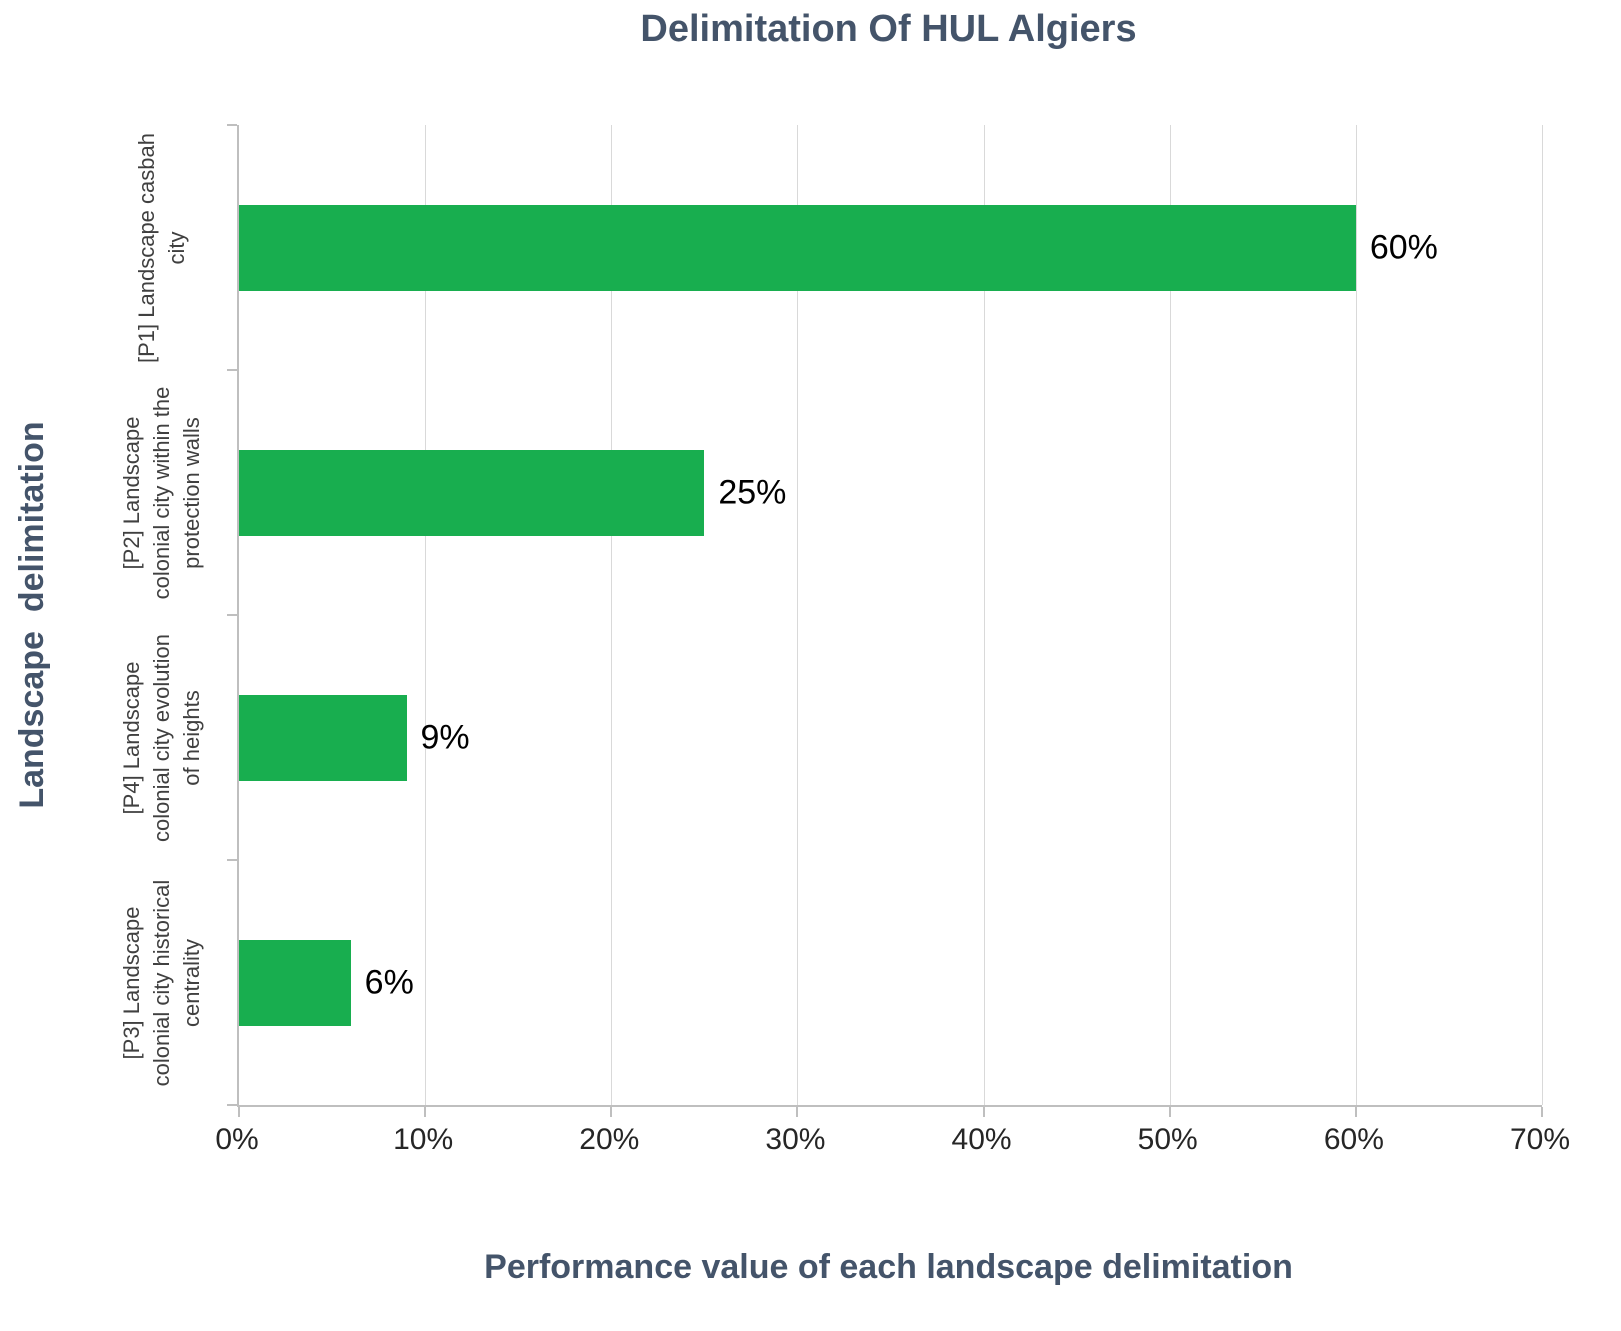 The width and height of the screenshot is (1621, 1331). What do you see at coordinates (31, 615) in the screenshot?
I see `y-axis-title: Landscape delimitation` at bounding box center [31, 615].